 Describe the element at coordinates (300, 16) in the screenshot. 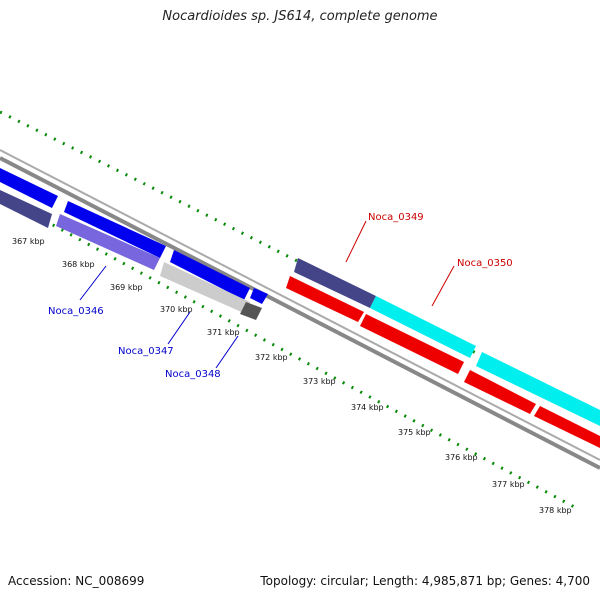

I see `map-title: Nocardioides sp. JS614, complete genome` at that location.